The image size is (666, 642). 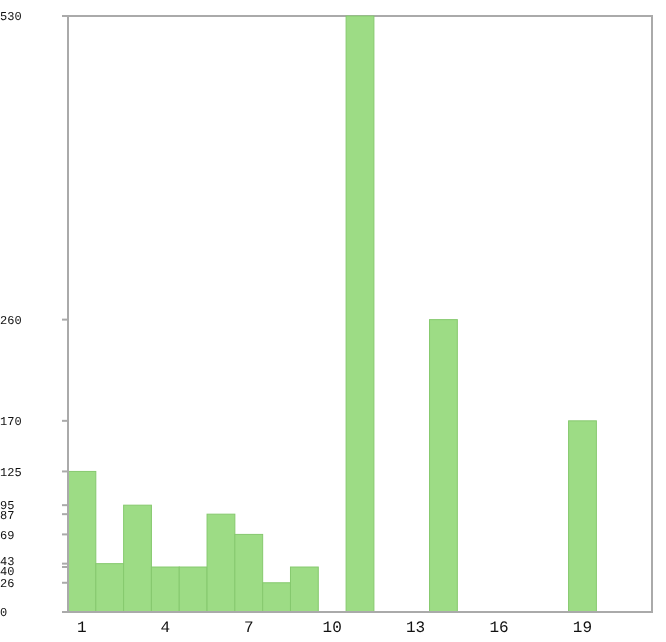 I want to click on x-tick-label: 7, so click(x=248, y=629).